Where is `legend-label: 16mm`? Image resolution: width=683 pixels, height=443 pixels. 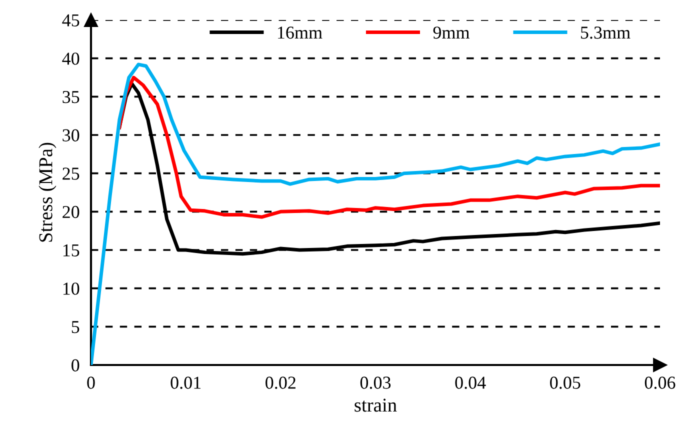
legend-label: 16mm is located at coordinates (300, 32).